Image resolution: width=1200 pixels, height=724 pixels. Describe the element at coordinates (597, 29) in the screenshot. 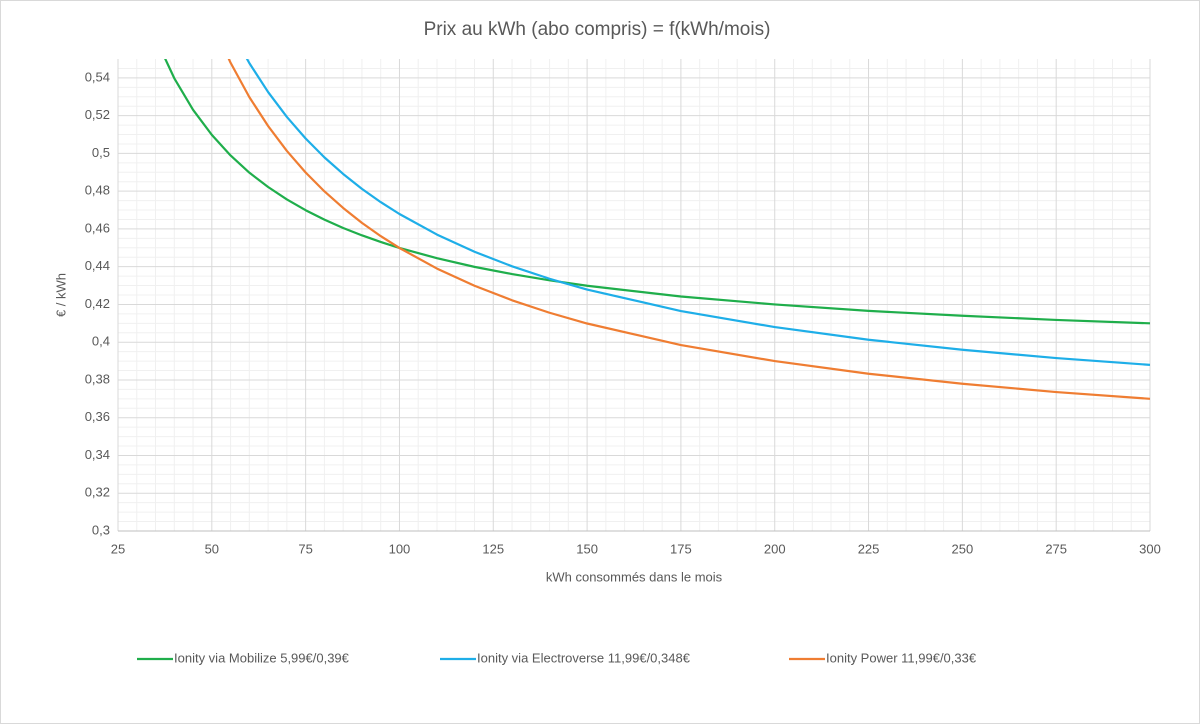

I see `chart-title: Prix au kWh (abo compris) = f(kWh/mois)` at that location.